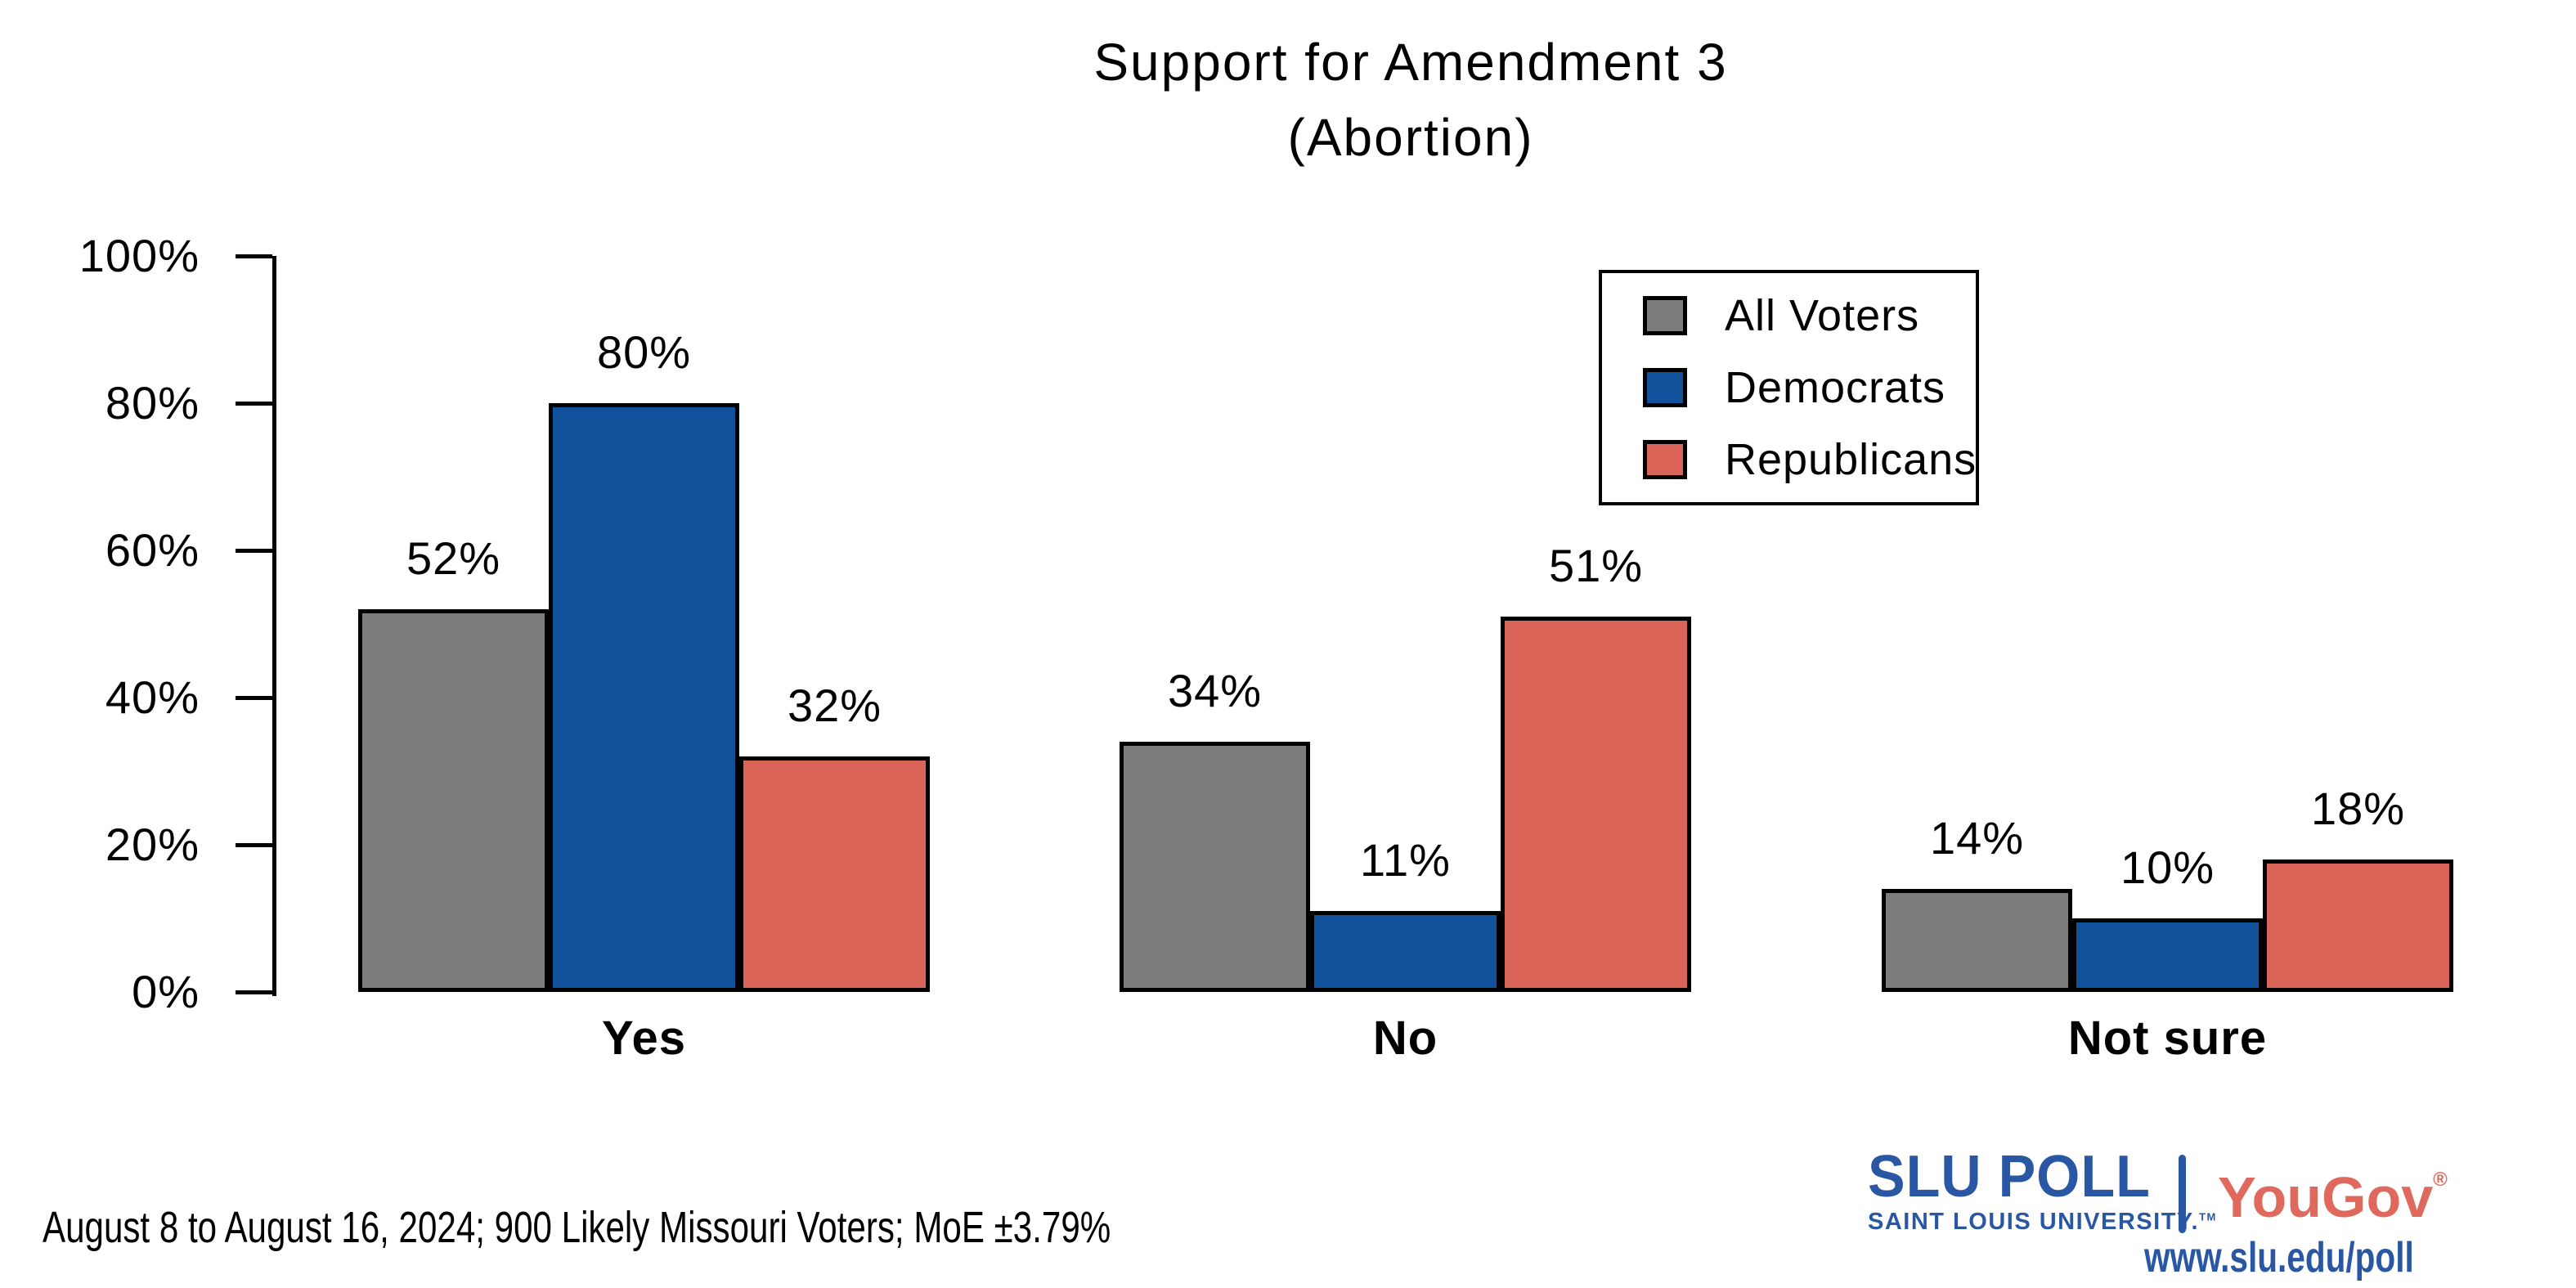 This screenshot has height=1288, width=2576. What do you see at coordinates (2208, 1216) in the screenshot?
I see `trademark-symbol: TM` at bounding box center [2208, 1216].